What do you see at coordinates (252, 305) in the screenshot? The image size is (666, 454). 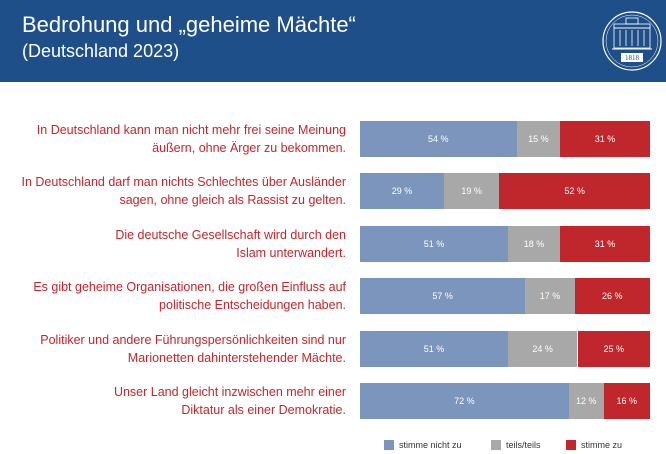 I see `statement-label-line: politische Entscheidungen haben.` at bounding box center [252, 305].